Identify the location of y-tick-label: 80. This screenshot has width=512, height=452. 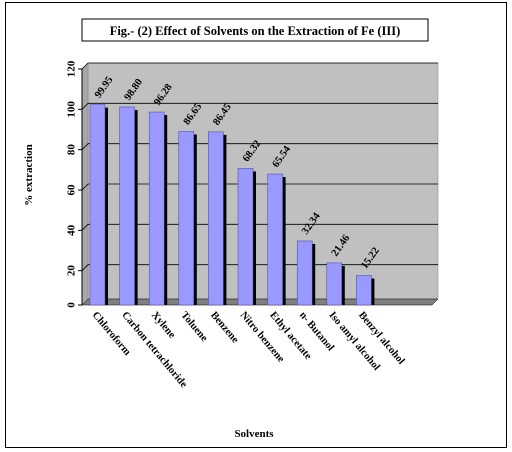
(72, 150).